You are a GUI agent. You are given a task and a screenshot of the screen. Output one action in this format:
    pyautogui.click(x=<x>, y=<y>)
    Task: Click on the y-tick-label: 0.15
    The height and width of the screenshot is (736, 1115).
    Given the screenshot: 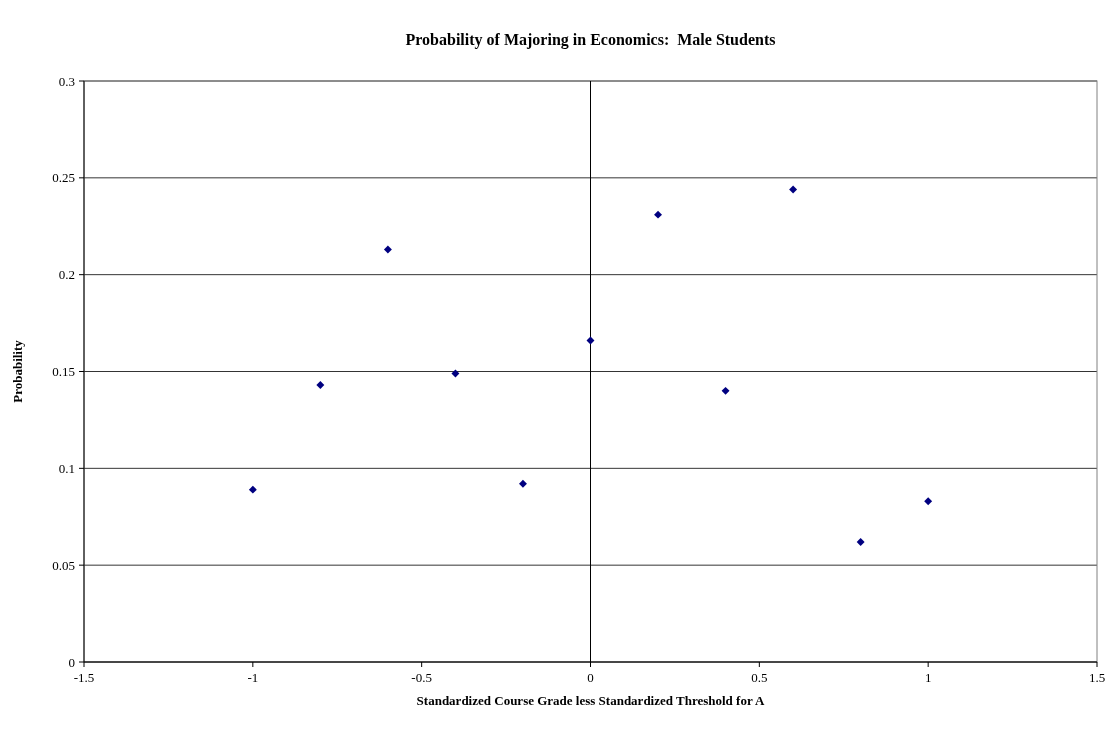 What is the action you would take?
    pyautogui.click(x=63, y=371)
    